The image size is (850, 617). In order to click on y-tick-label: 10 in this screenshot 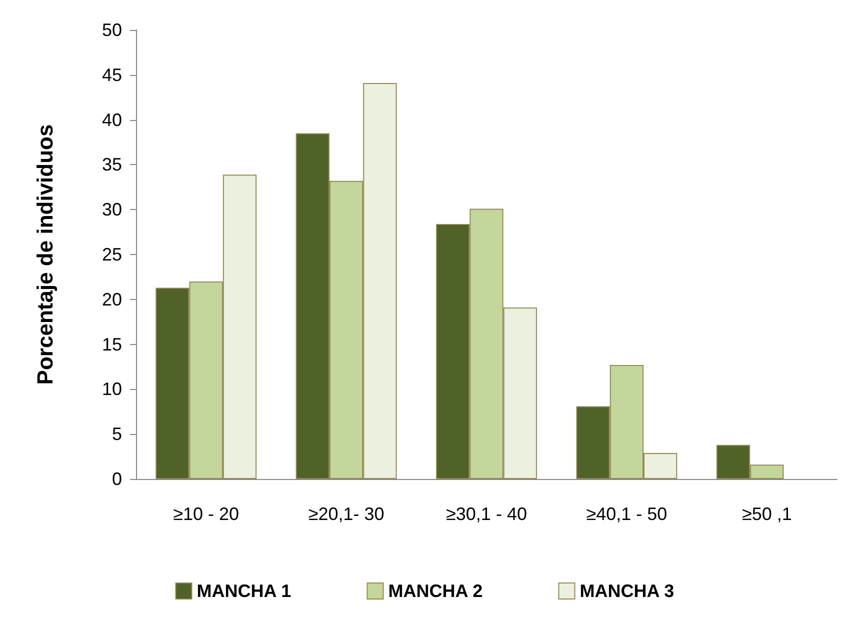, I will do `click(112, 389)`.